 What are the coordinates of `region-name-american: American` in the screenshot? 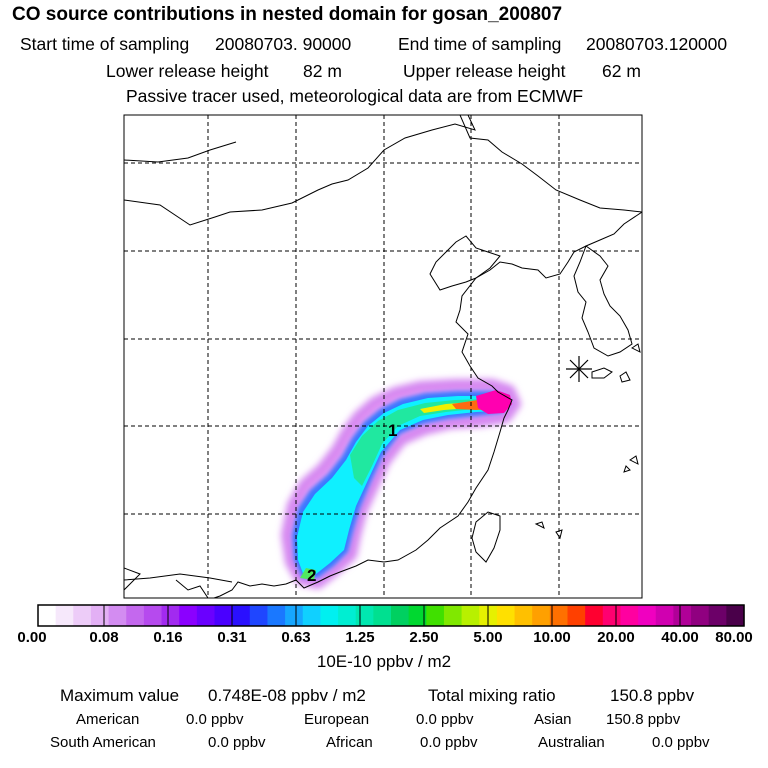 It's located at (108, 719).